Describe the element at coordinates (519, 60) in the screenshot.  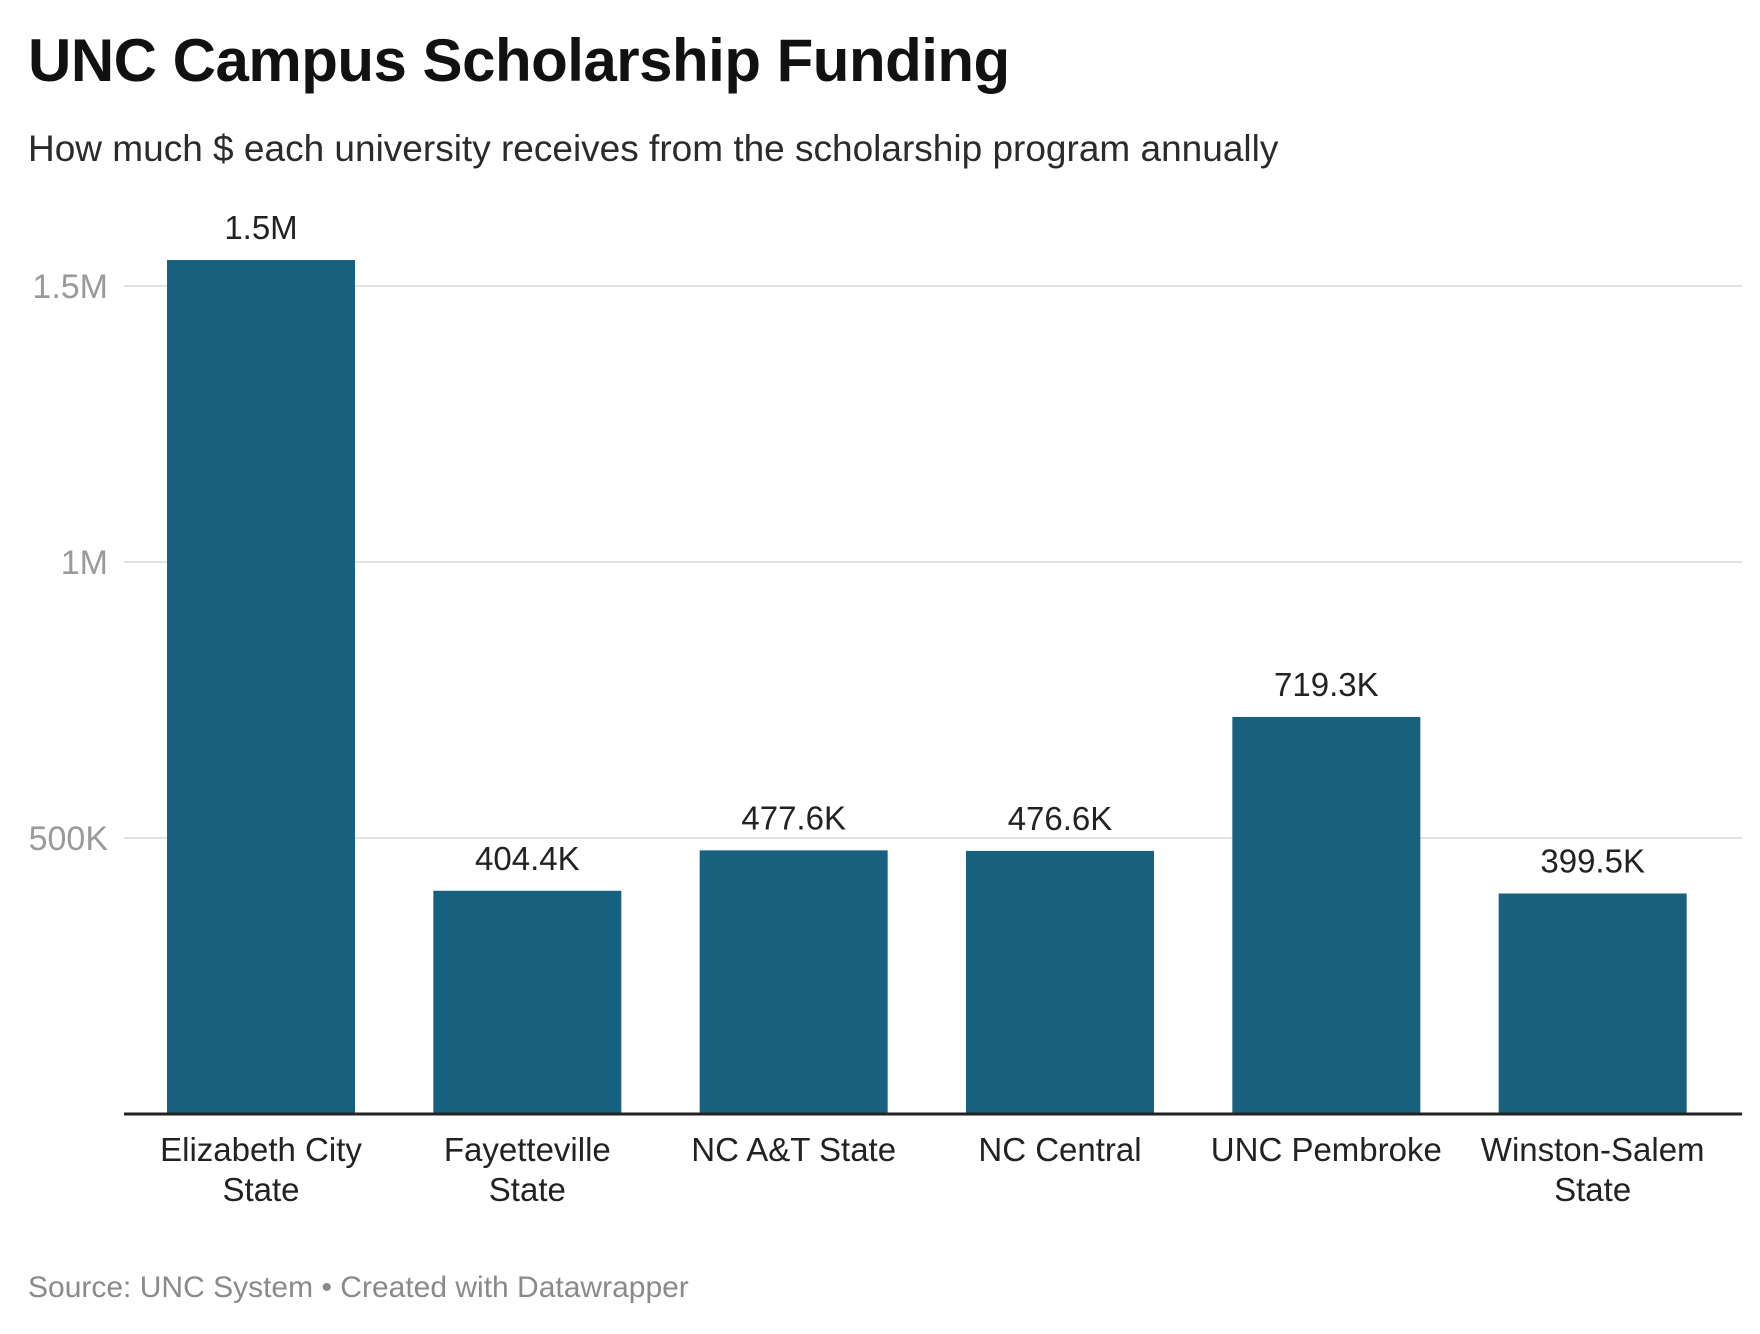
I see `chart-title: UNC Campus Scholarship Funding` at that location.